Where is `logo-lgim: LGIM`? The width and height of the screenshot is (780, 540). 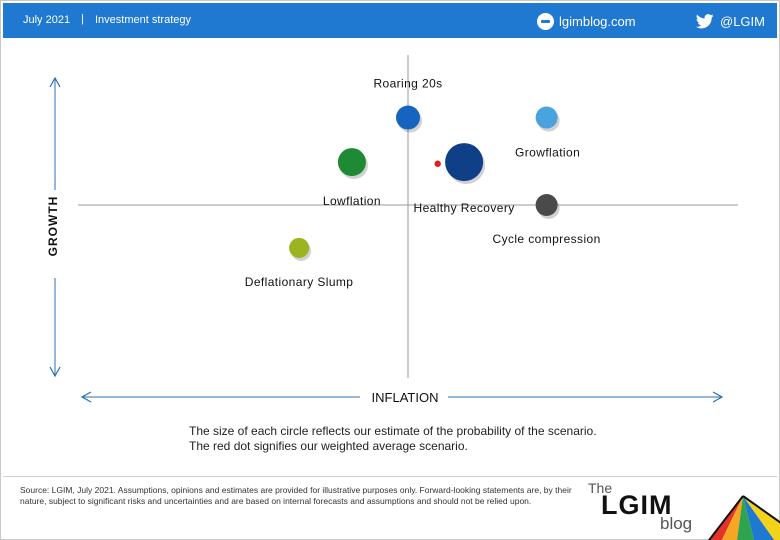
logo-lgim: LGIM is located at coordinates (637, 505).